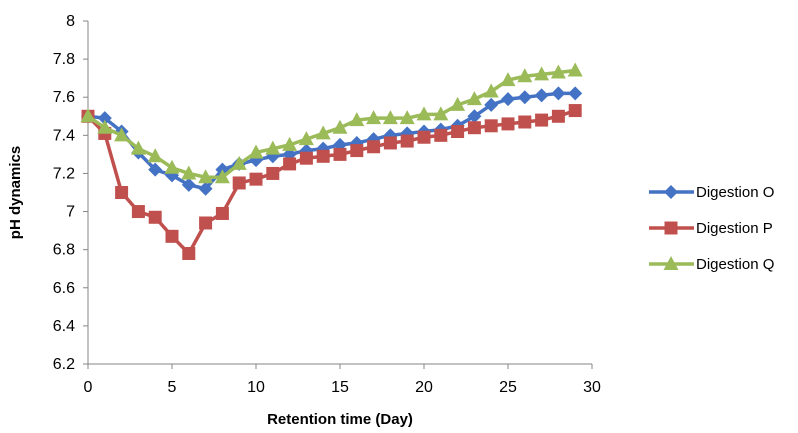 Image resolution: width=798 pixels, height=433 pixels. What do you see at coordinates (64, 364) in the screenshot?
I see `y-tick-label: 6.2` at bounding box center [64, 364].